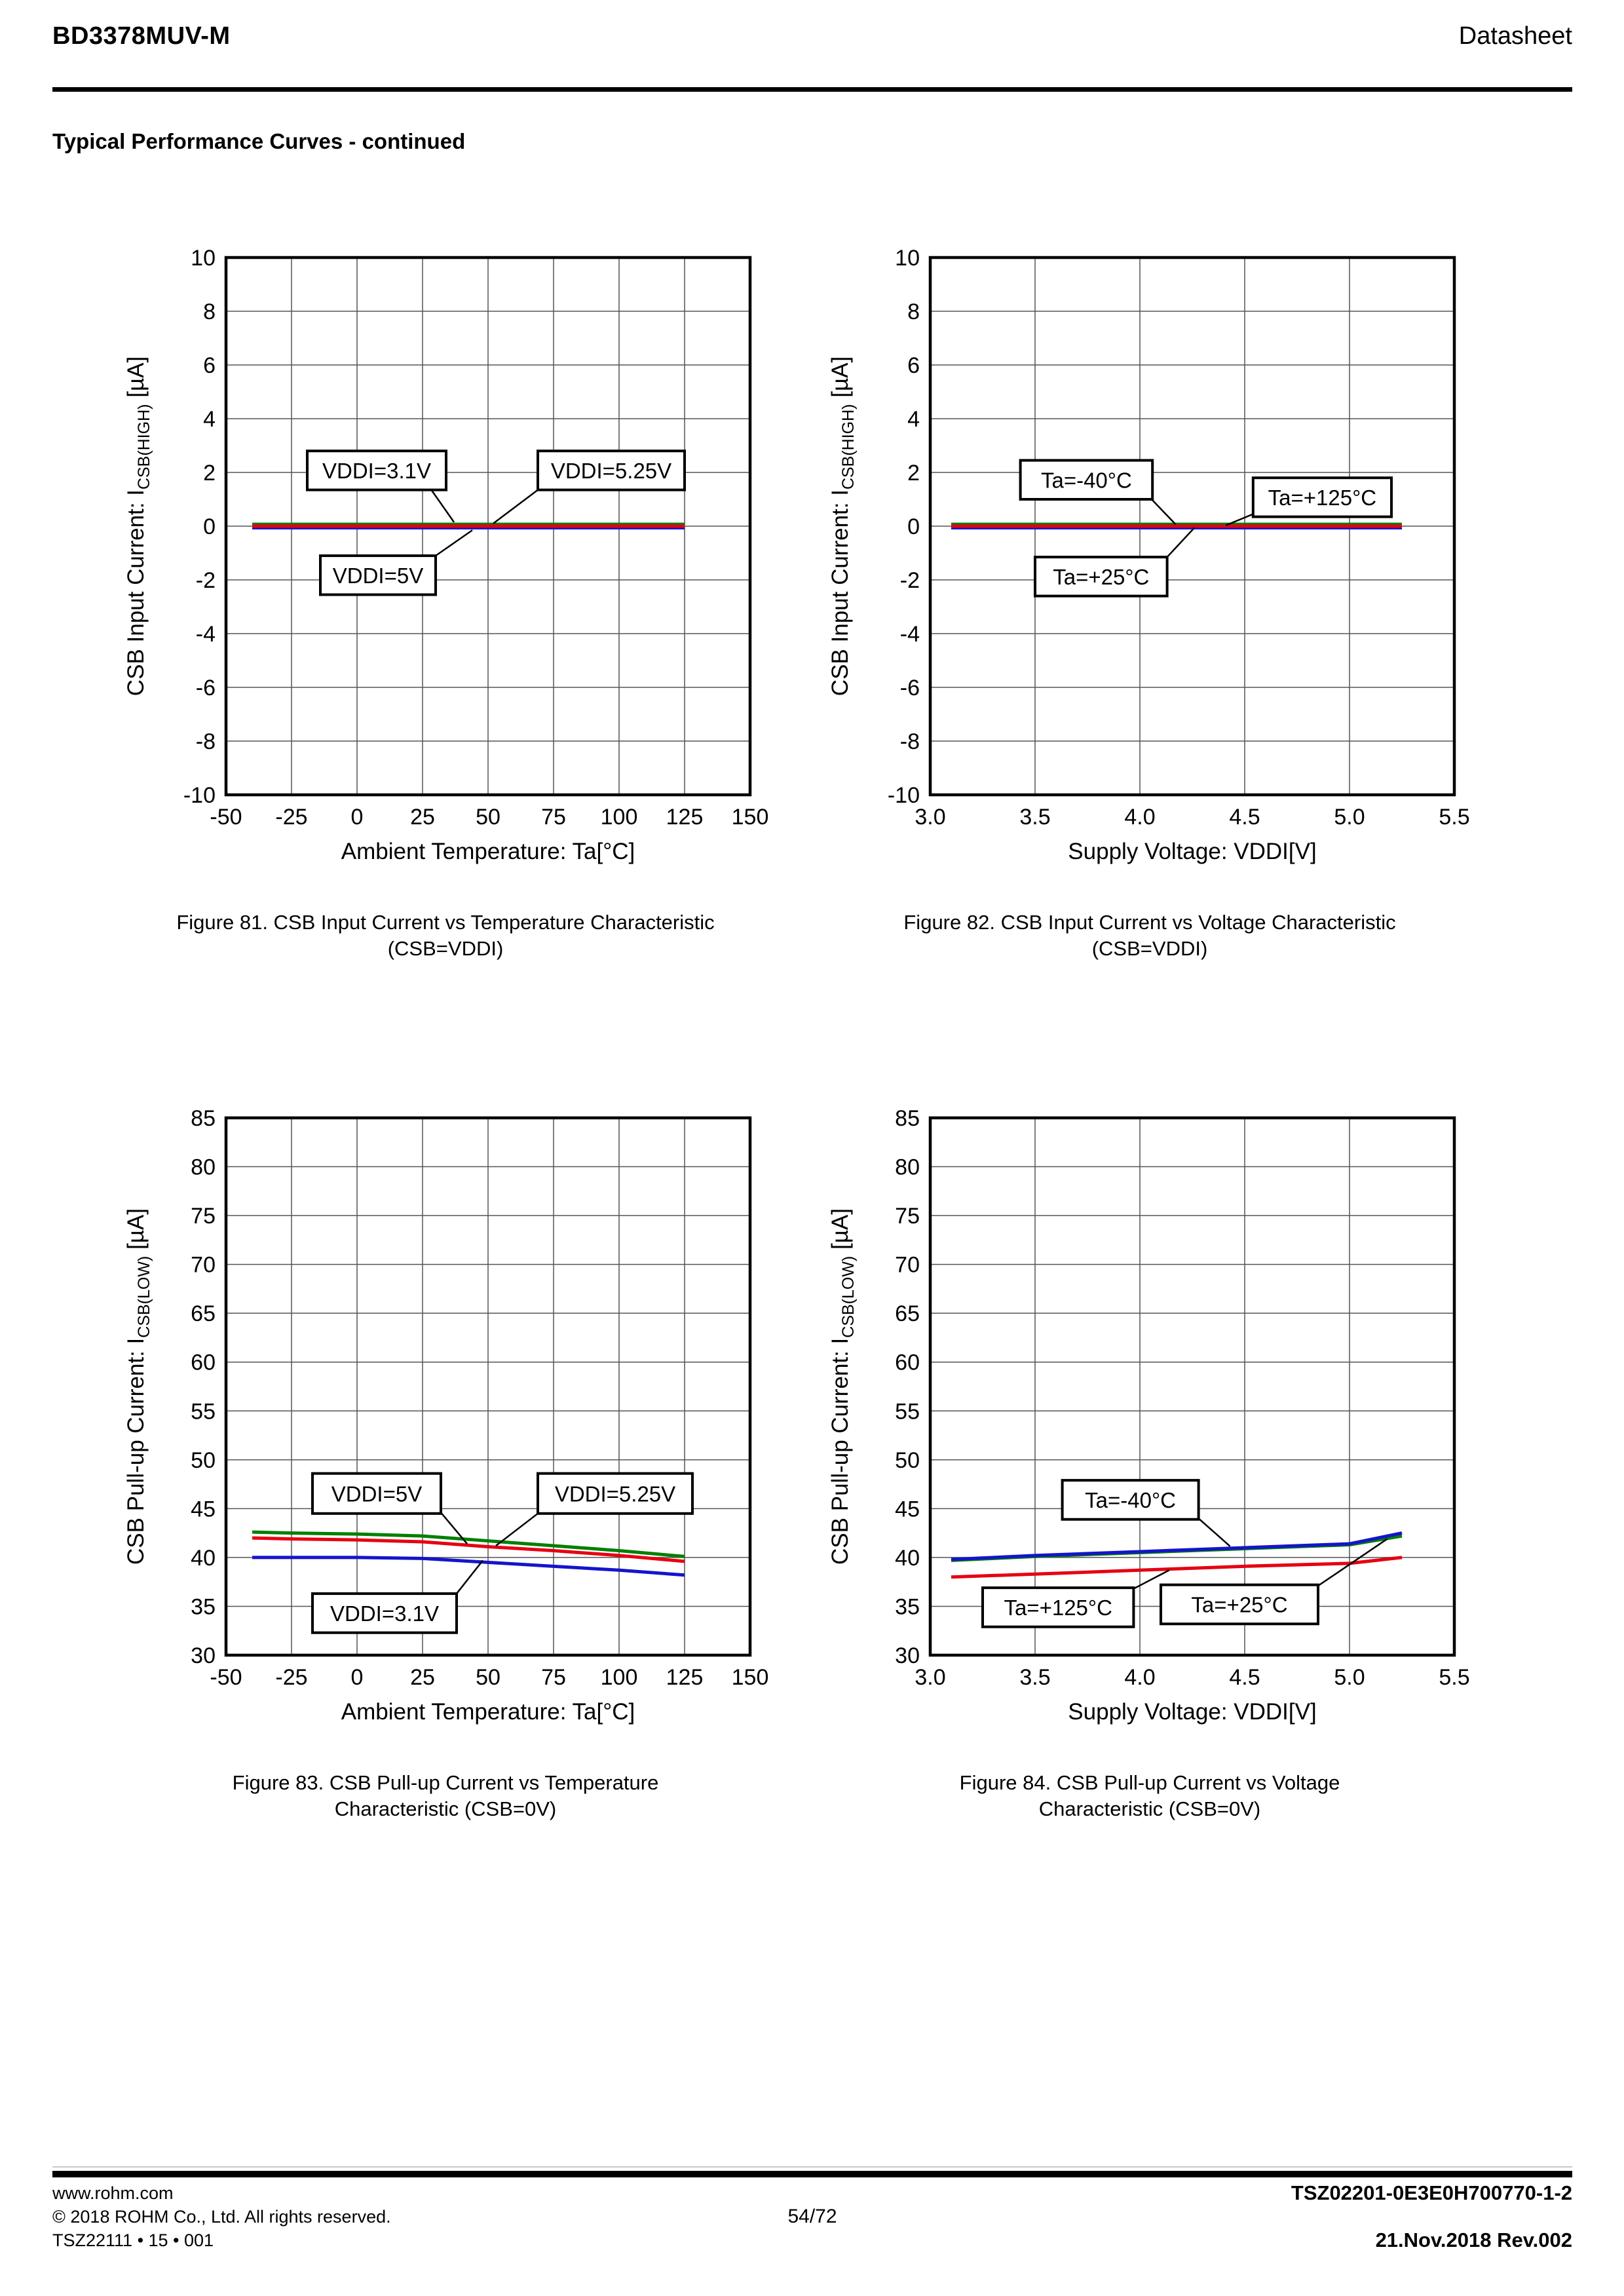 Image resolution: width=1624 pixels, height=2296 pixels. I want to click on footer-doc-code-left: TSZ22111 • 15 • 001, so click(133, 2240).